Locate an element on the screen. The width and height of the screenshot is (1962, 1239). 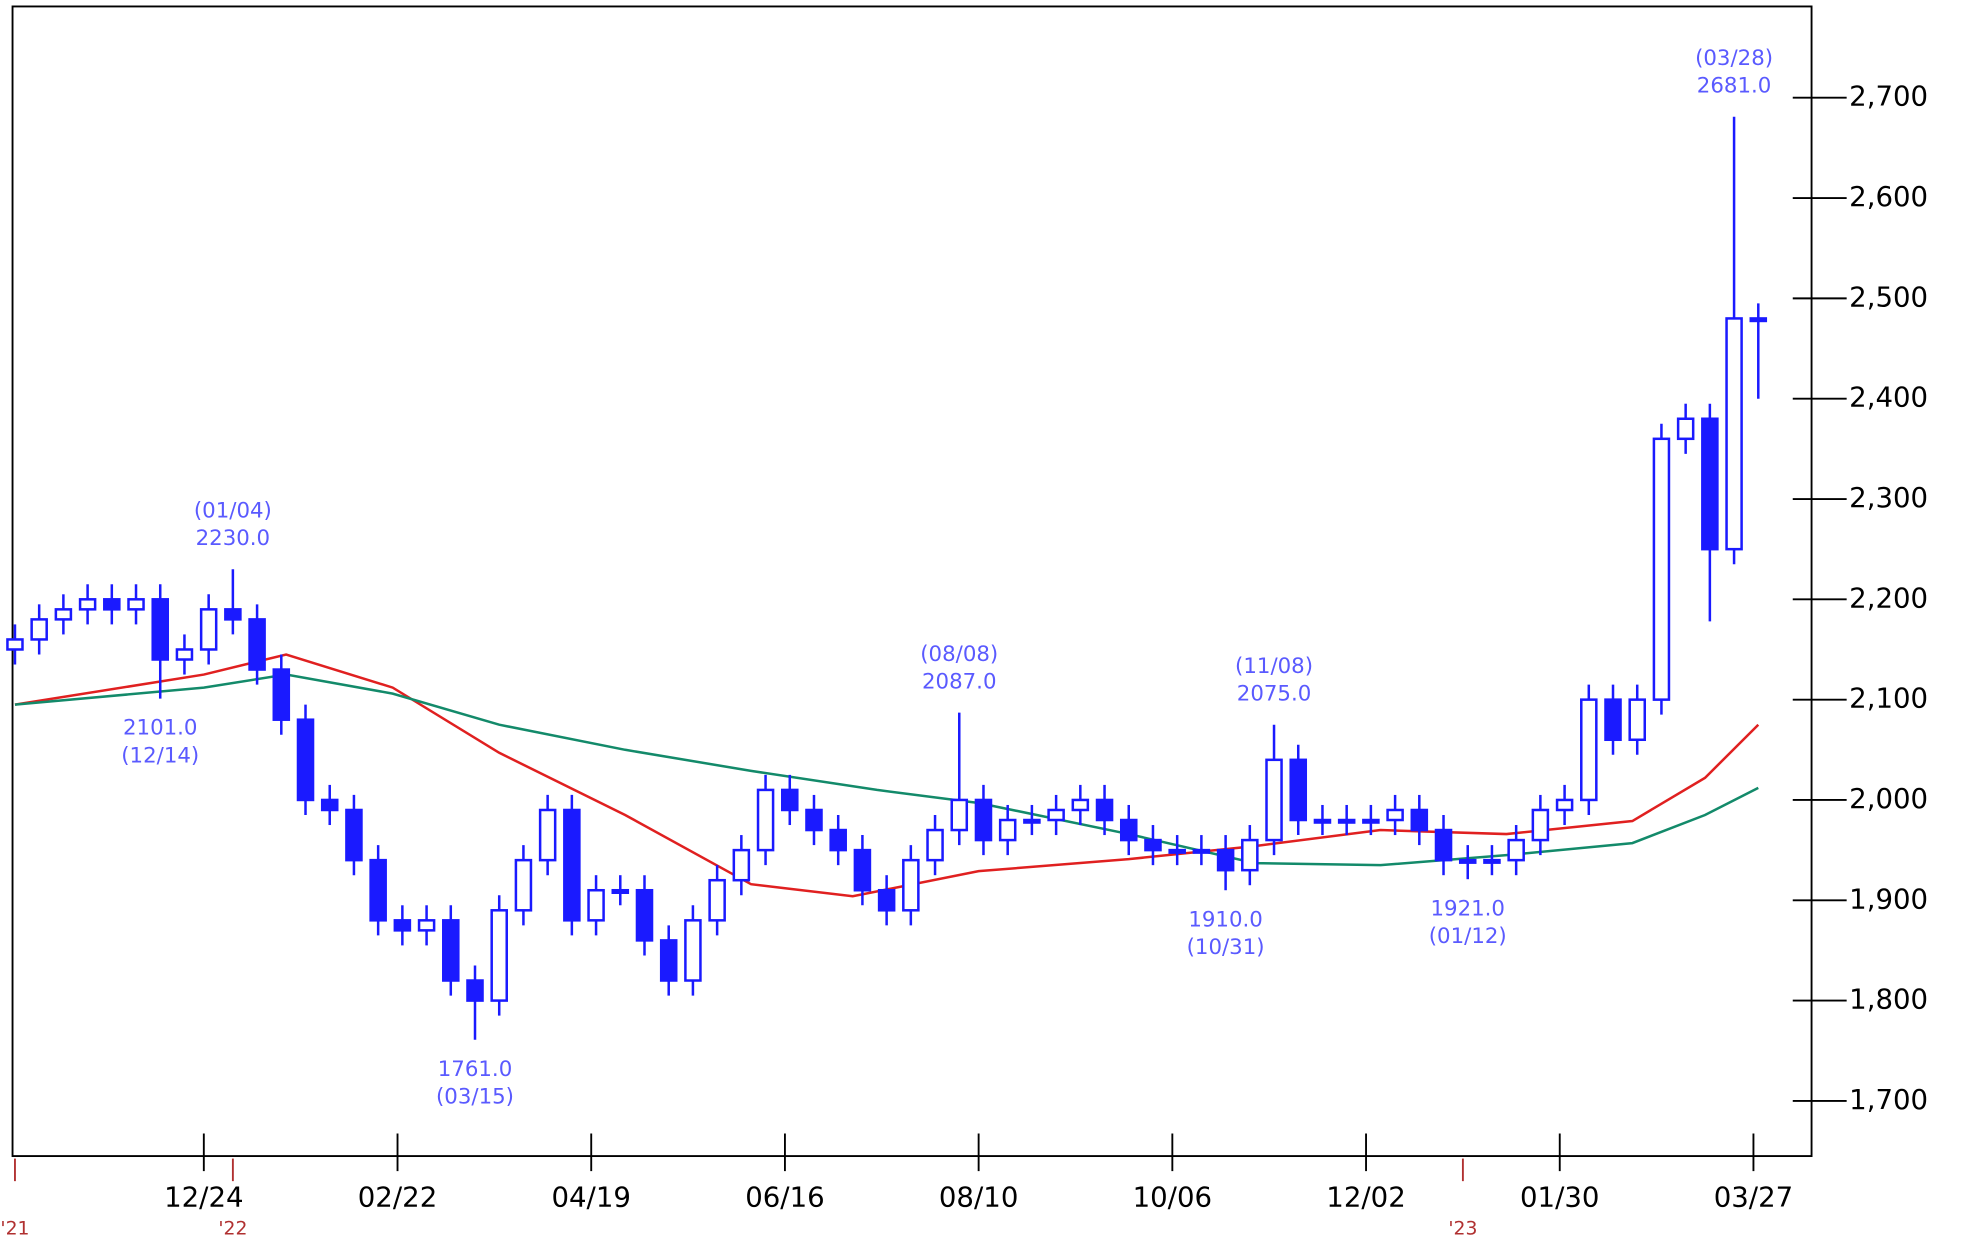
y-tick-label: 2,200 is located at coordinates (1888, 597).